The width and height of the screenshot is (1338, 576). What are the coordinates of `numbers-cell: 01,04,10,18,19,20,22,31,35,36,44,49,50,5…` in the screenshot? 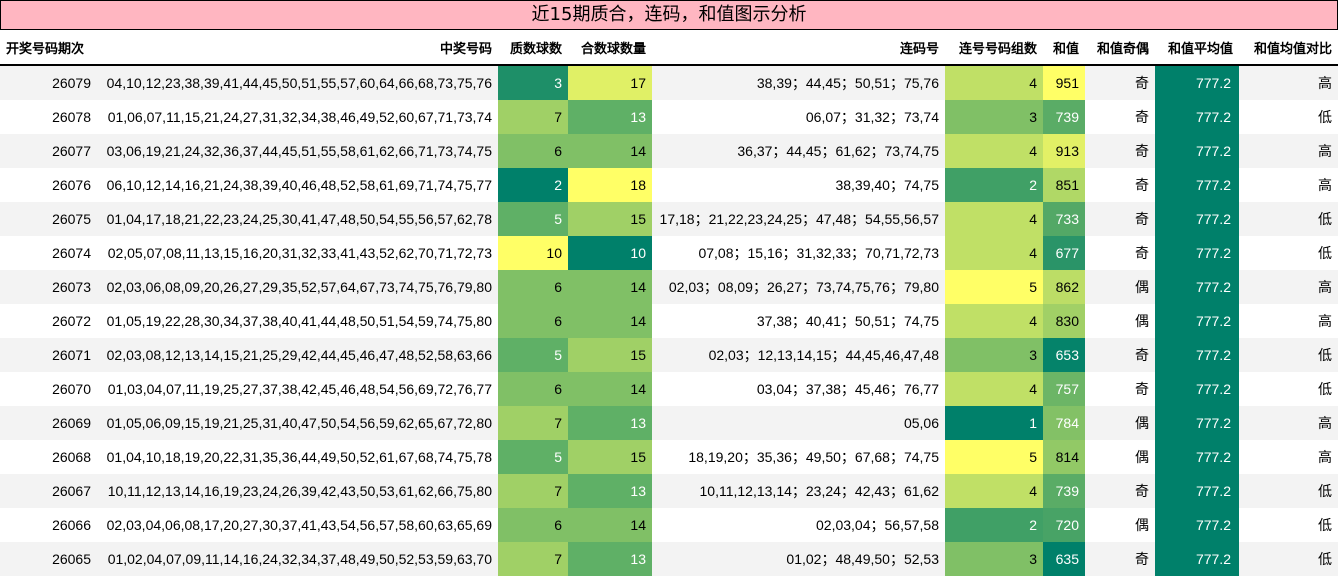 It's located at (297, 457).